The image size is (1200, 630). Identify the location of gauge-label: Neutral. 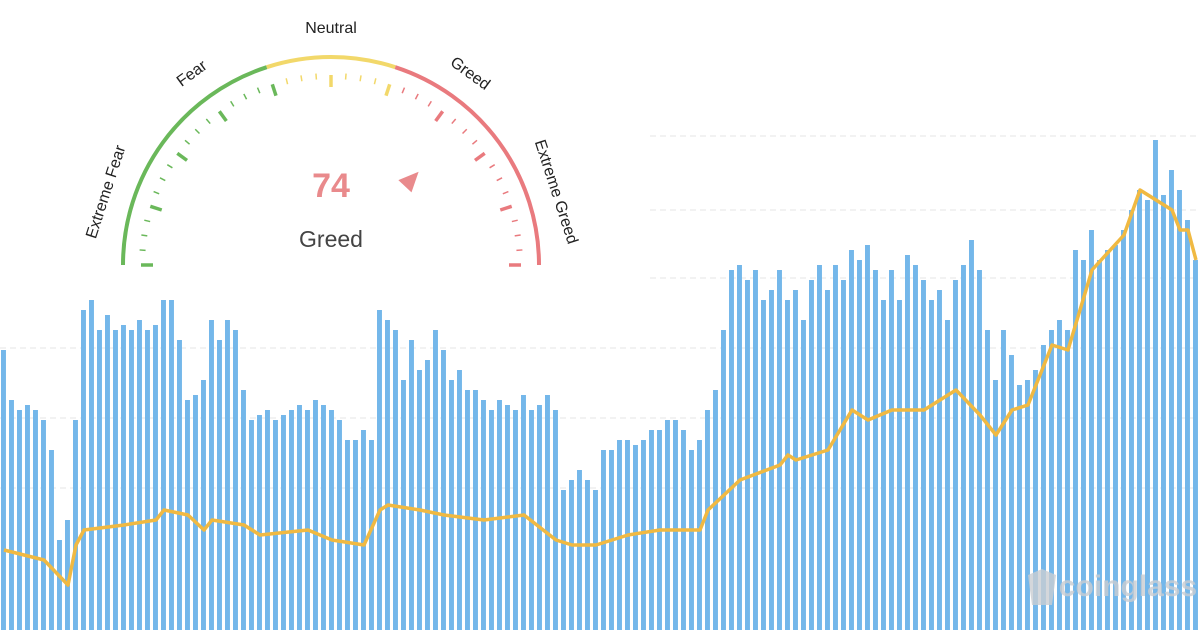
(331, 28).